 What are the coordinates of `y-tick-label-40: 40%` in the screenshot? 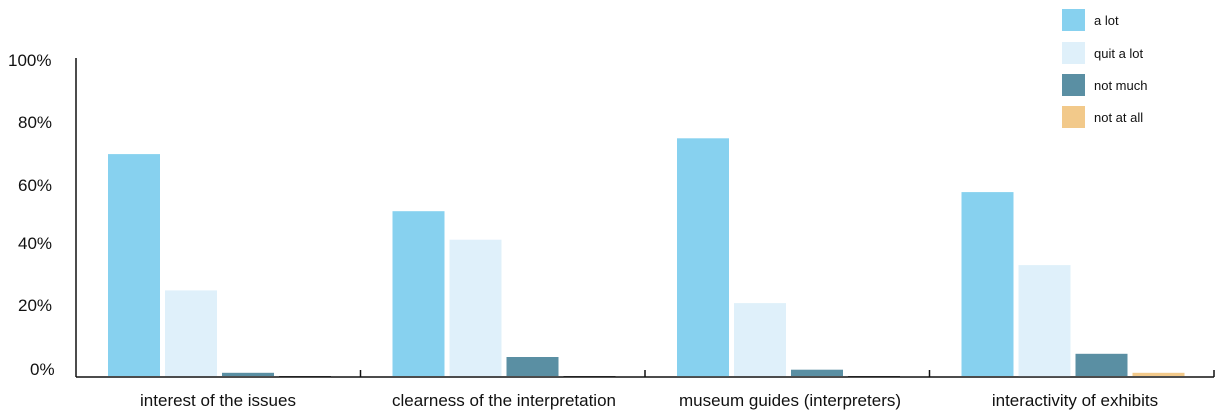 It's located at (35, 243).